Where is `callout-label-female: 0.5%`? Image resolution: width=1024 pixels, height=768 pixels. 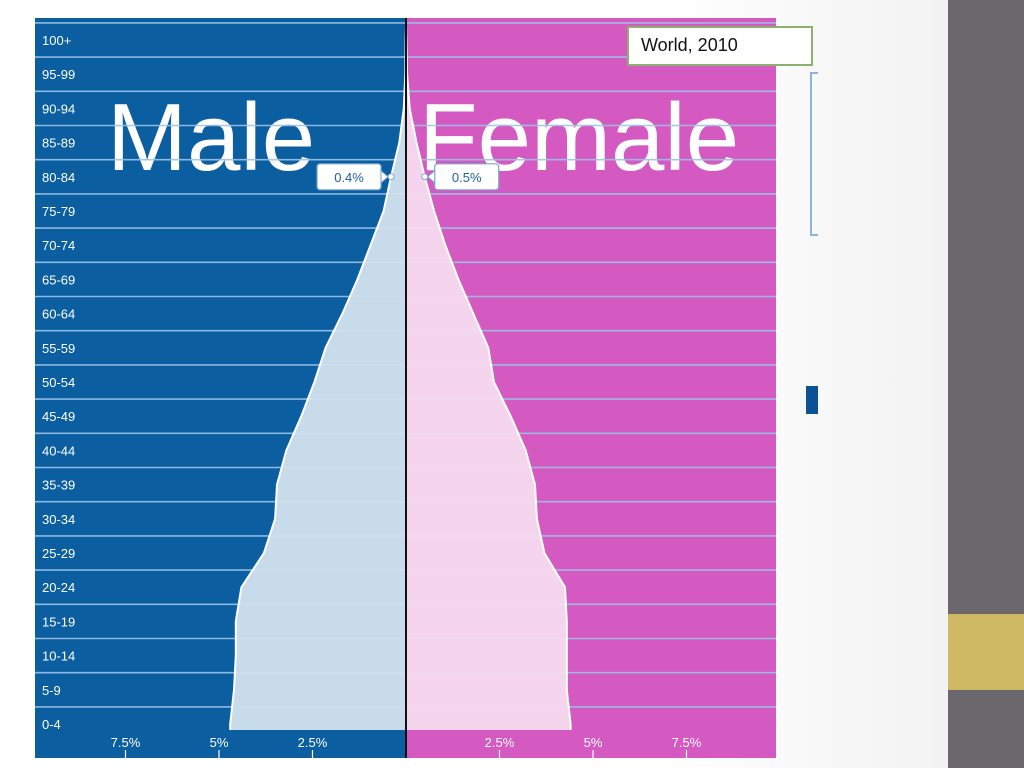 callout-label-female: 0.5% is located at coordinates (467, 177).